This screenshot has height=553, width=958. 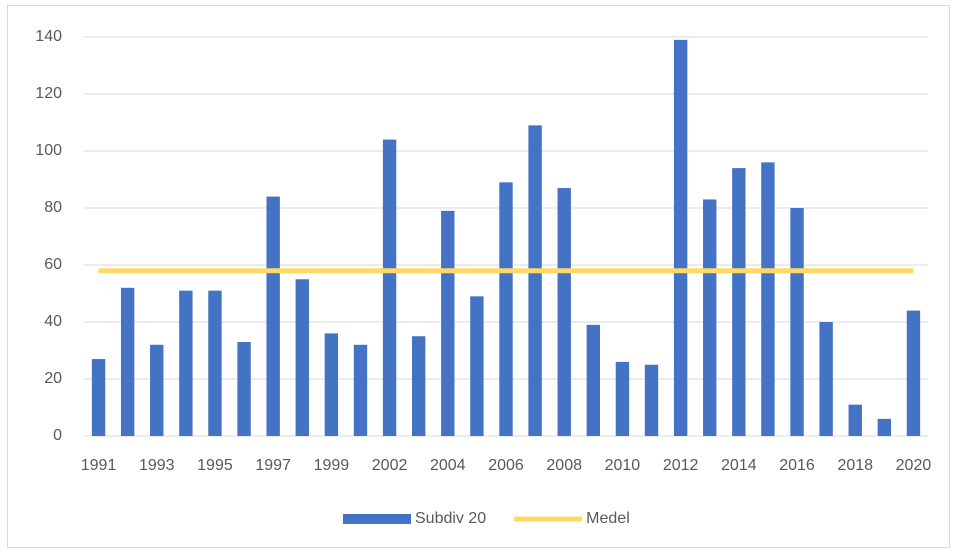 What do you see at coordinates (48, 36) in the screenshot?
I see `y-tick-label: 140` at bounding box center [48, 36].